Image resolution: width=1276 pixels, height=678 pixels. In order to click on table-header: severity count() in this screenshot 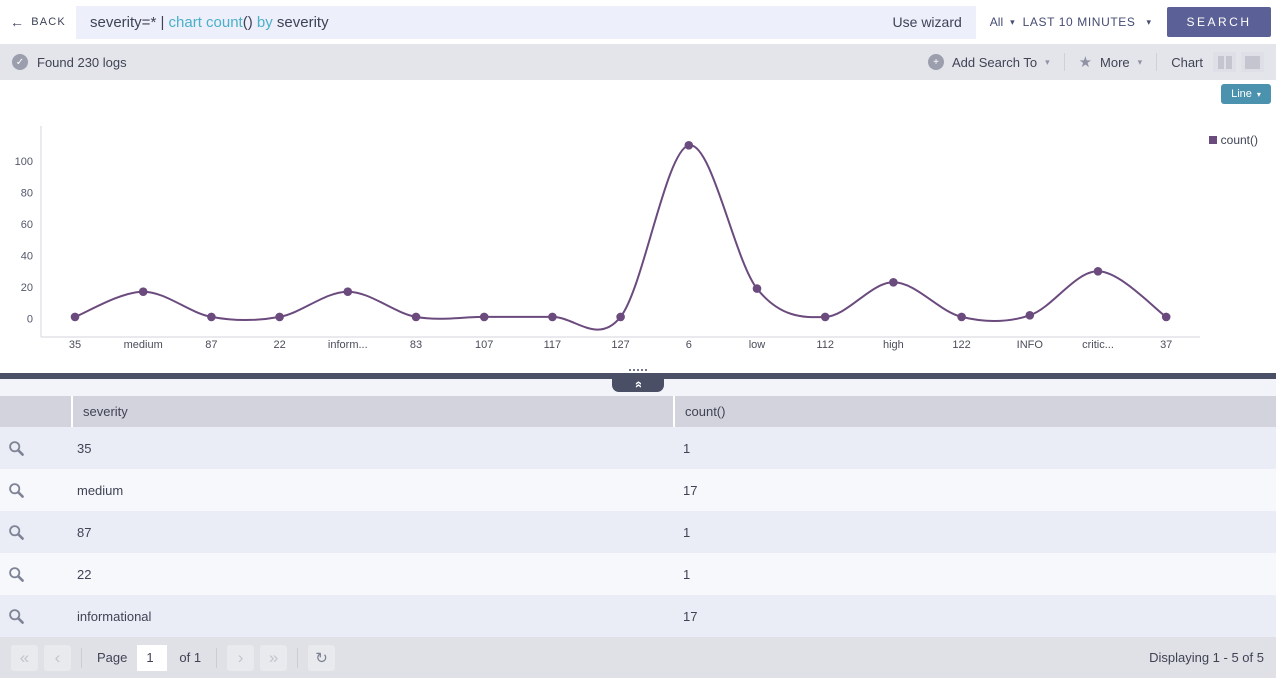, I will do `click(638, 411)`.